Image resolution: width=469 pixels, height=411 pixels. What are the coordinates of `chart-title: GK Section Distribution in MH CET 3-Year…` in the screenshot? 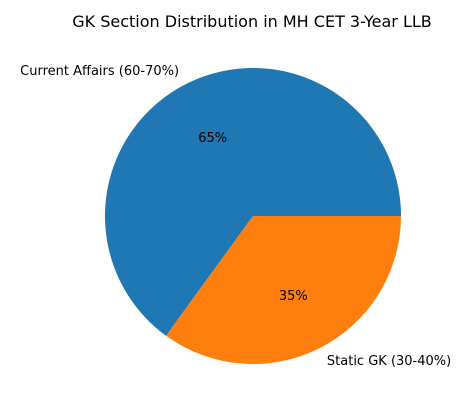 It's located at (252, 21).